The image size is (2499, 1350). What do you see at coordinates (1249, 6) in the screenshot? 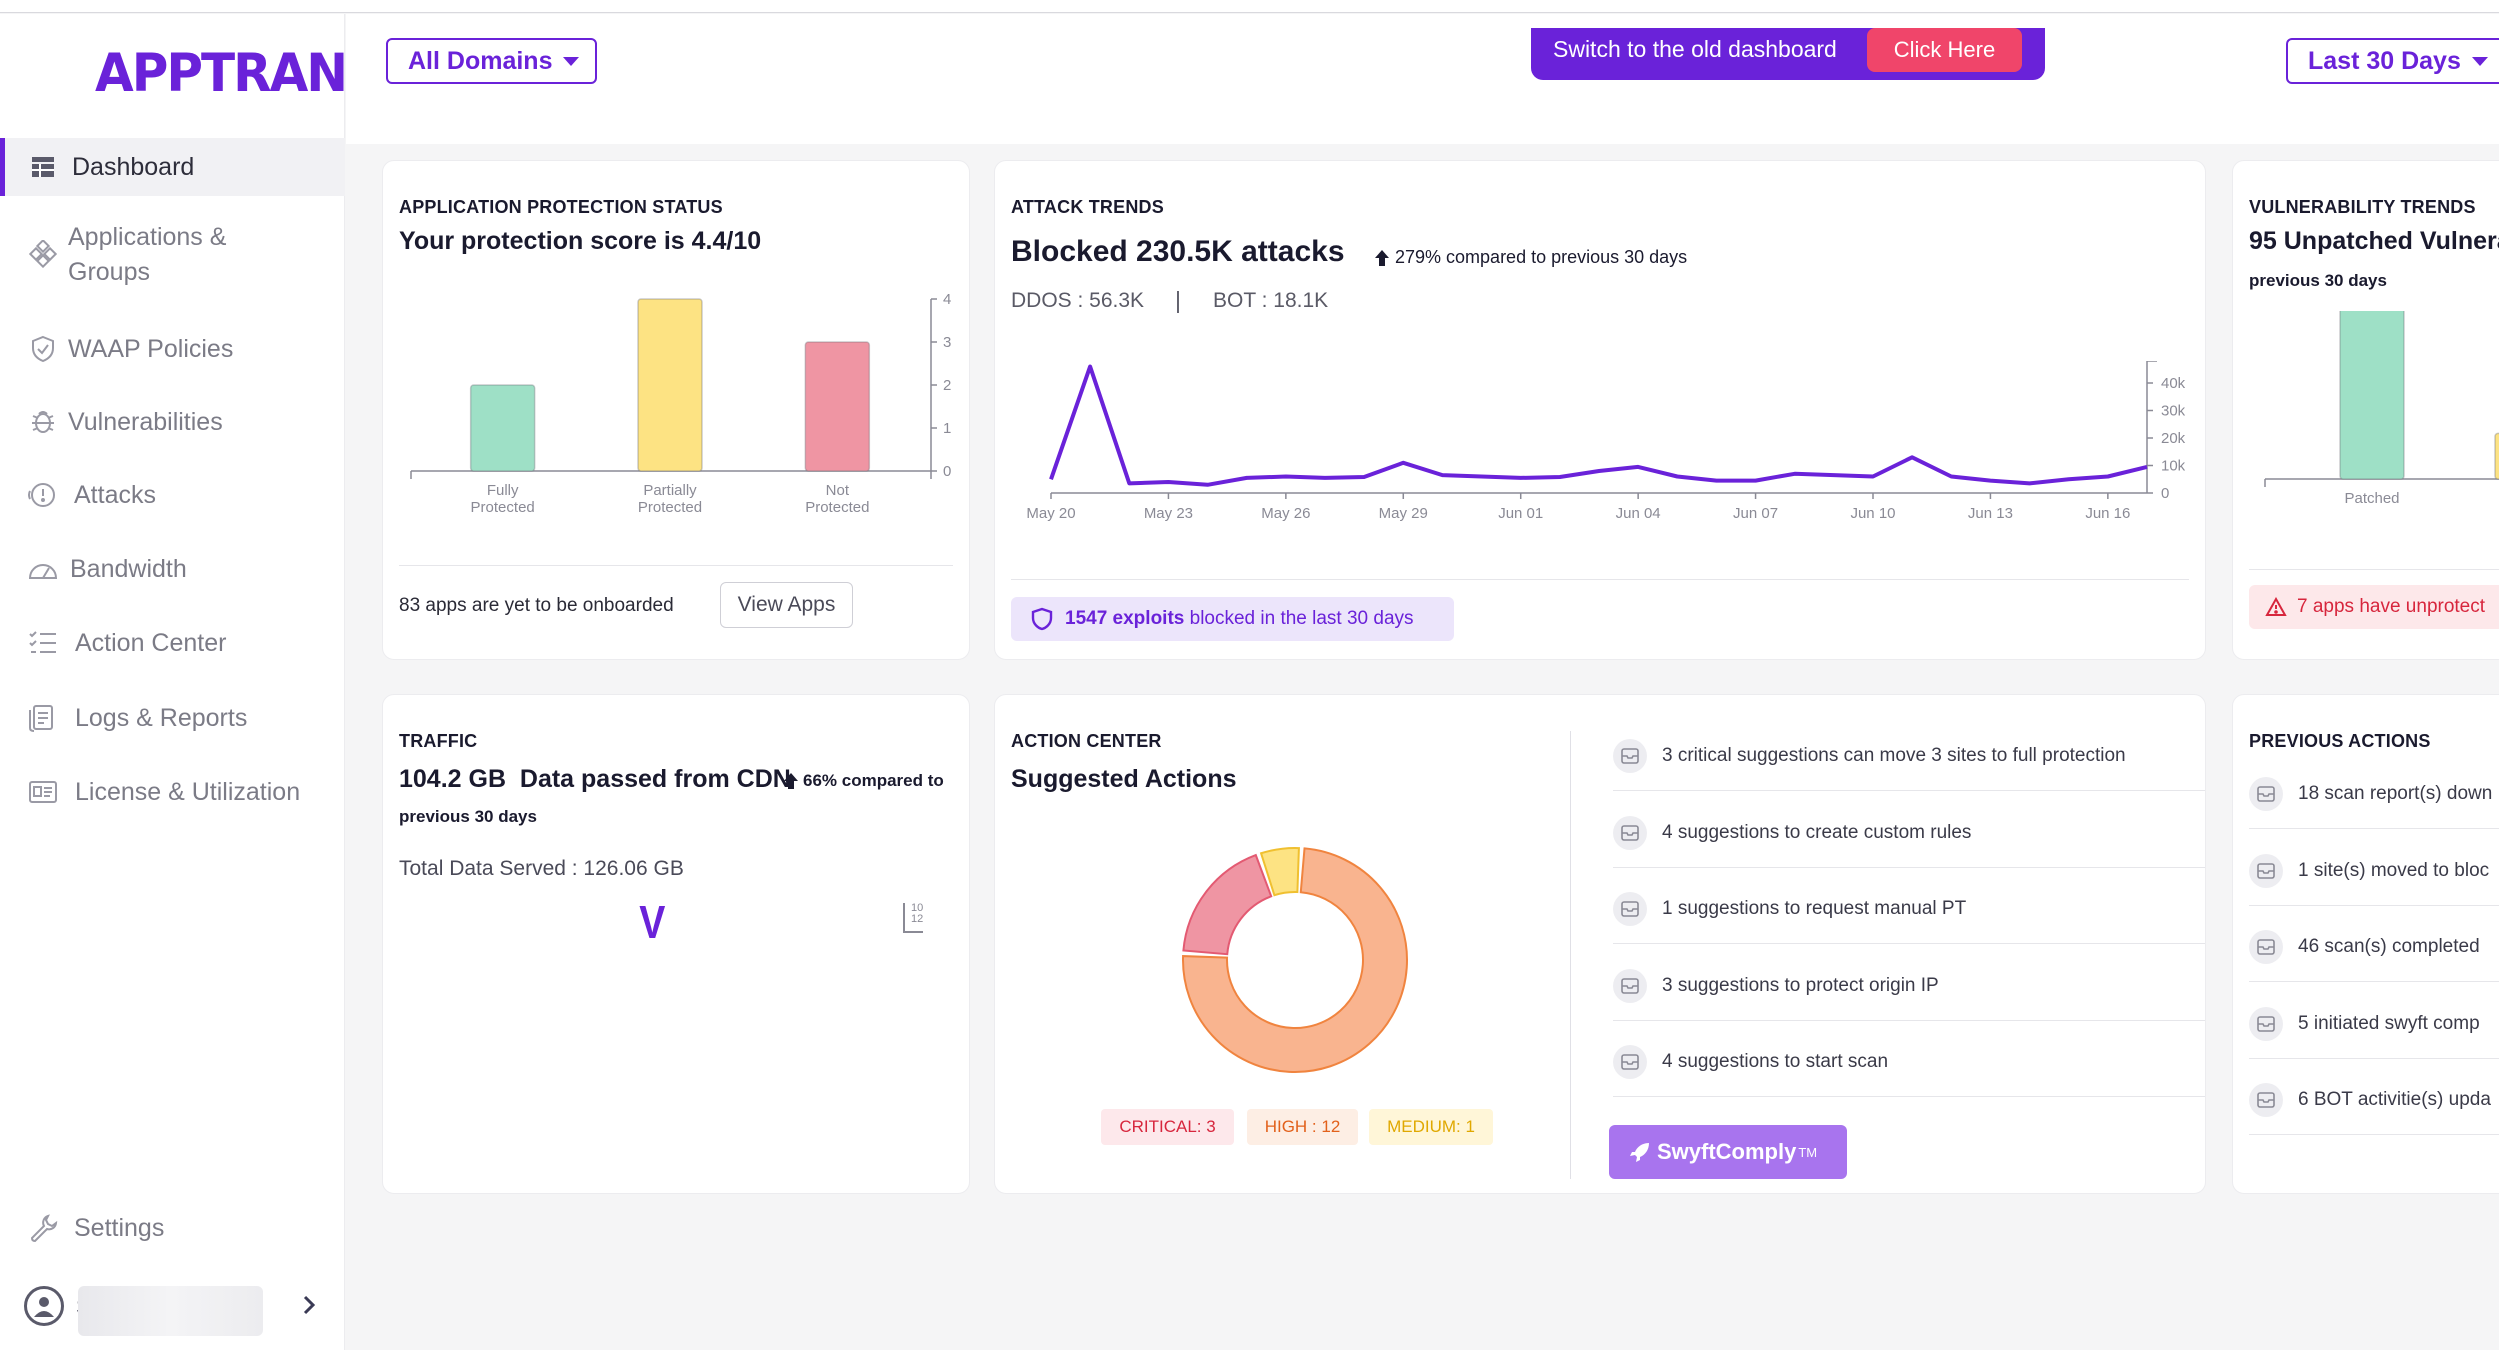
I see `window-top-border` at bounding box center [1249, 6].